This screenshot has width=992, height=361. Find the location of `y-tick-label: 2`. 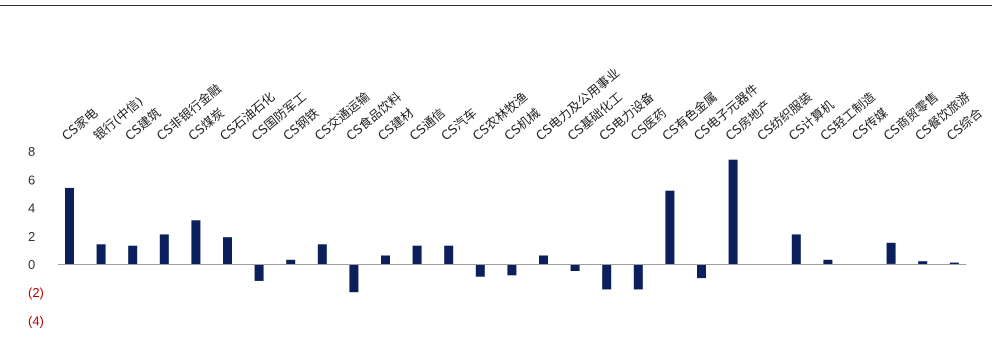

y-tick-label: 2 is located at coordinates (31, 236).